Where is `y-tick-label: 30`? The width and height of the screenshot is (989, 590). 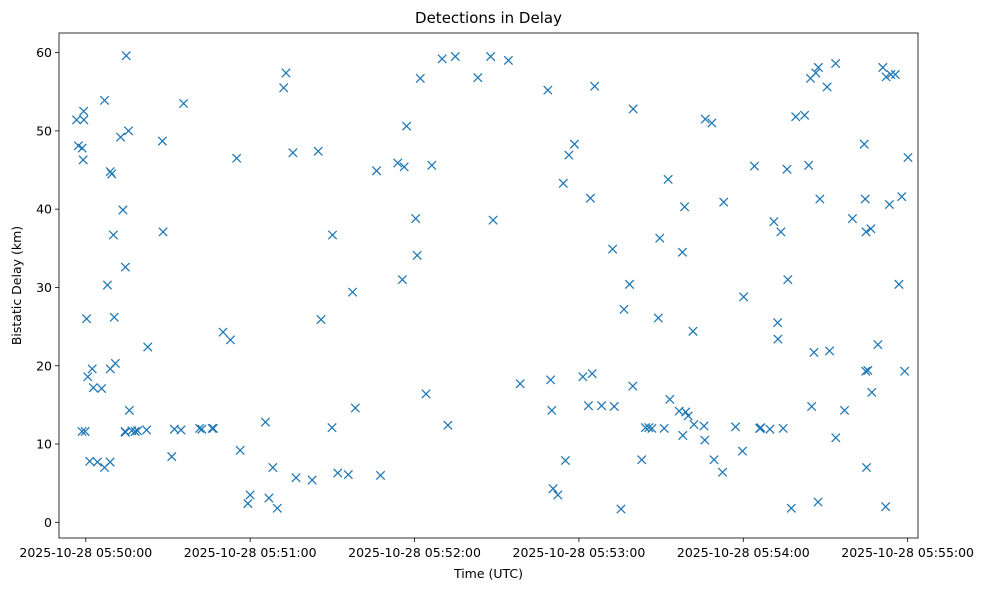 y-tick-label: 30 is located at coordinates (44, 287).